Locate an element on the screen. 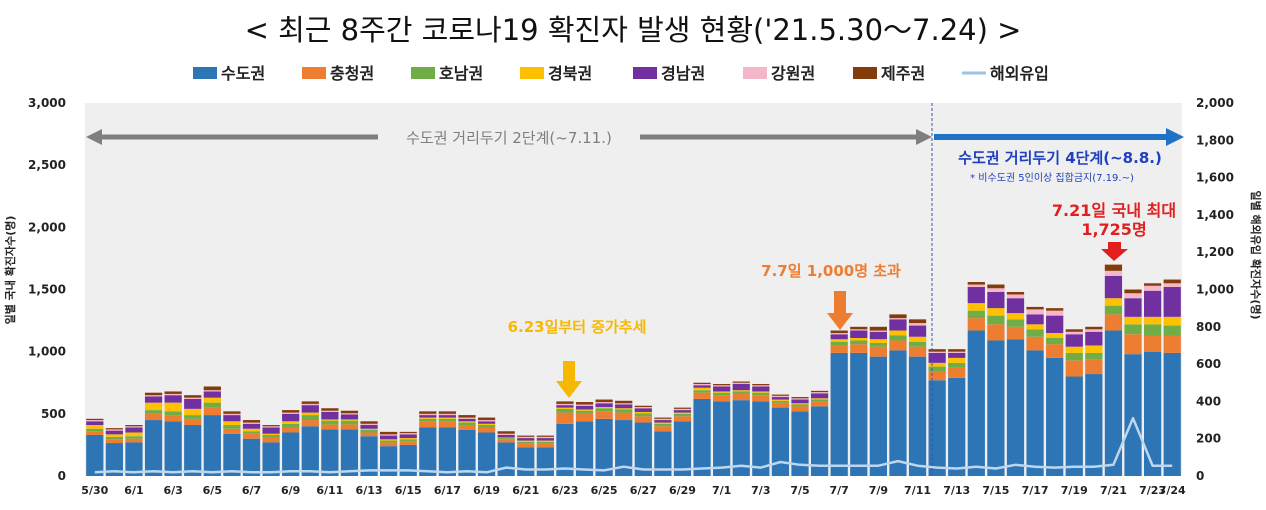  x-tick-label: 7/13 is located at coordinates (956, 490).